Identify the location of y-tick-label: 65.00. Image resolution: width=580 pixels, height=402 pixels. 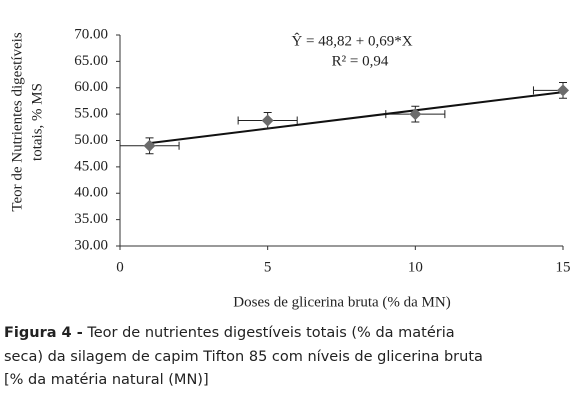
(91, 61).